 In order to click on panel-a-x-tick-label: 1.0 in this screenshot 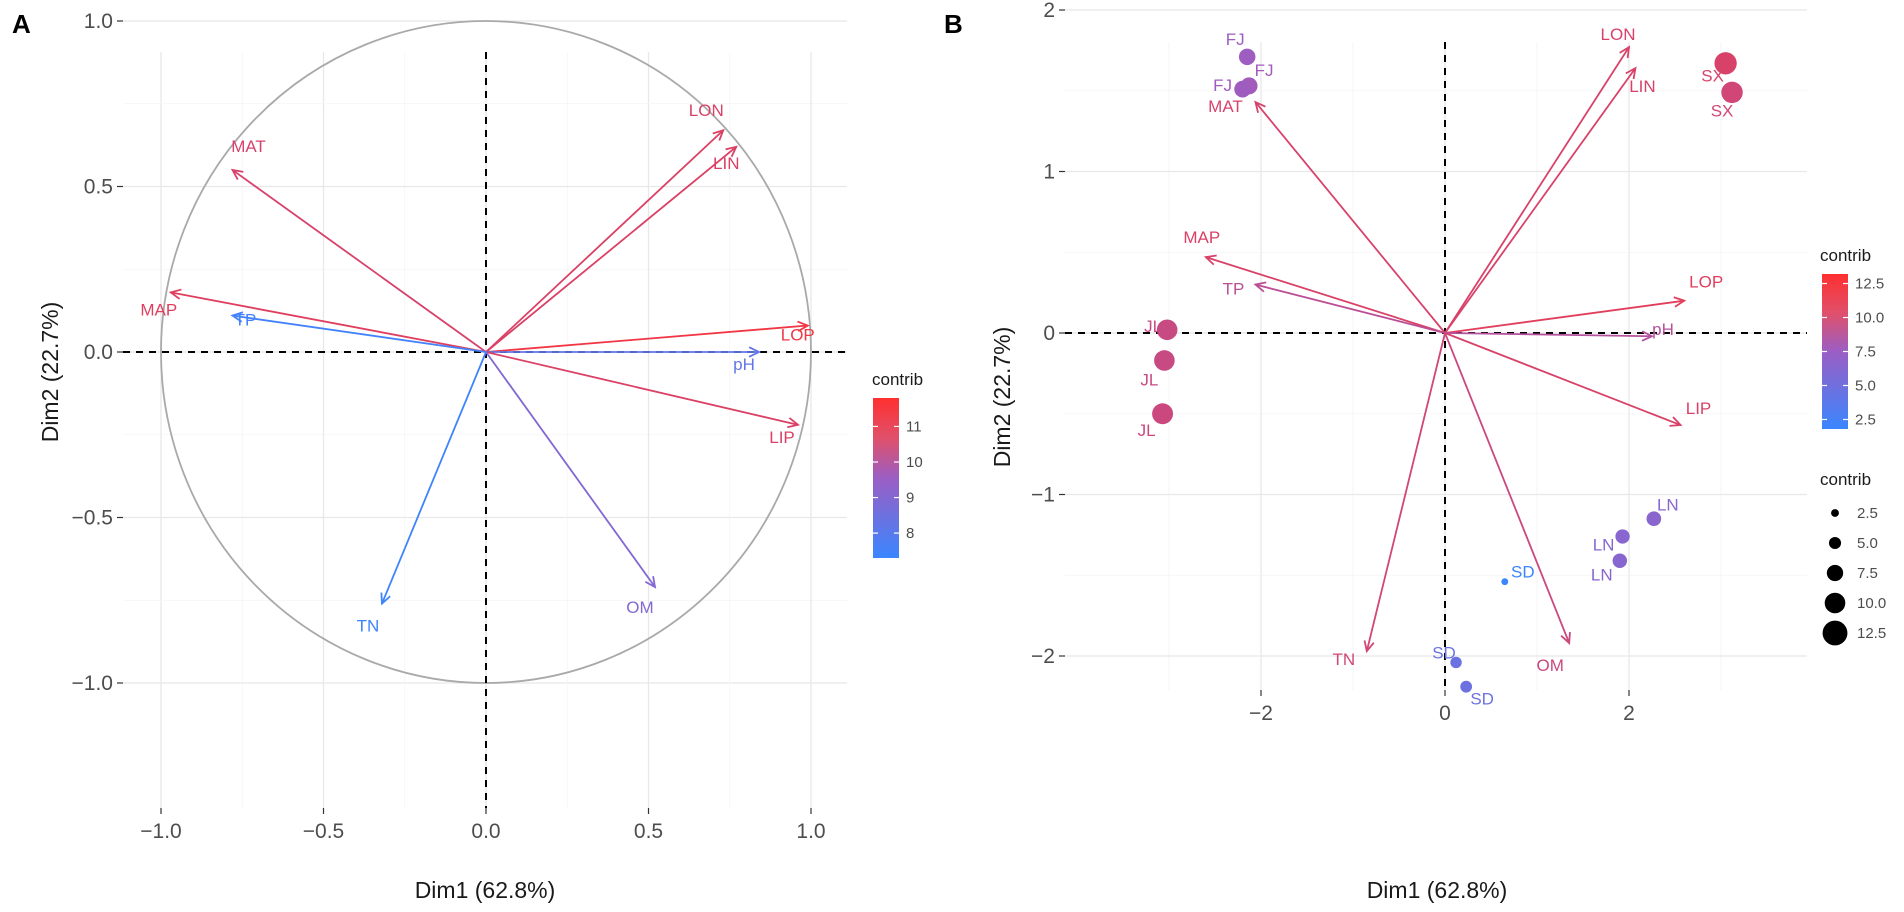, I will do `click(810, 831)`.